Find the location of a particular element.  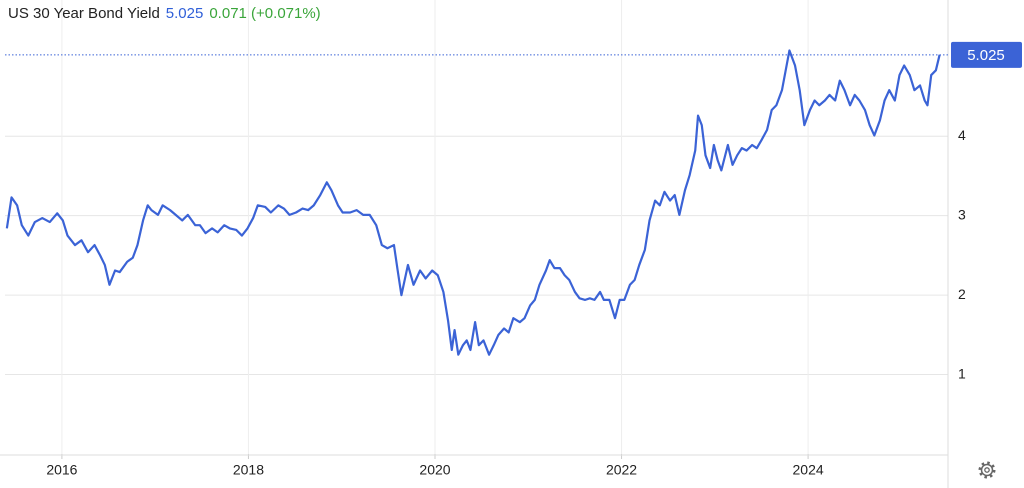

settings-icon is located at coordinates (987, 470).